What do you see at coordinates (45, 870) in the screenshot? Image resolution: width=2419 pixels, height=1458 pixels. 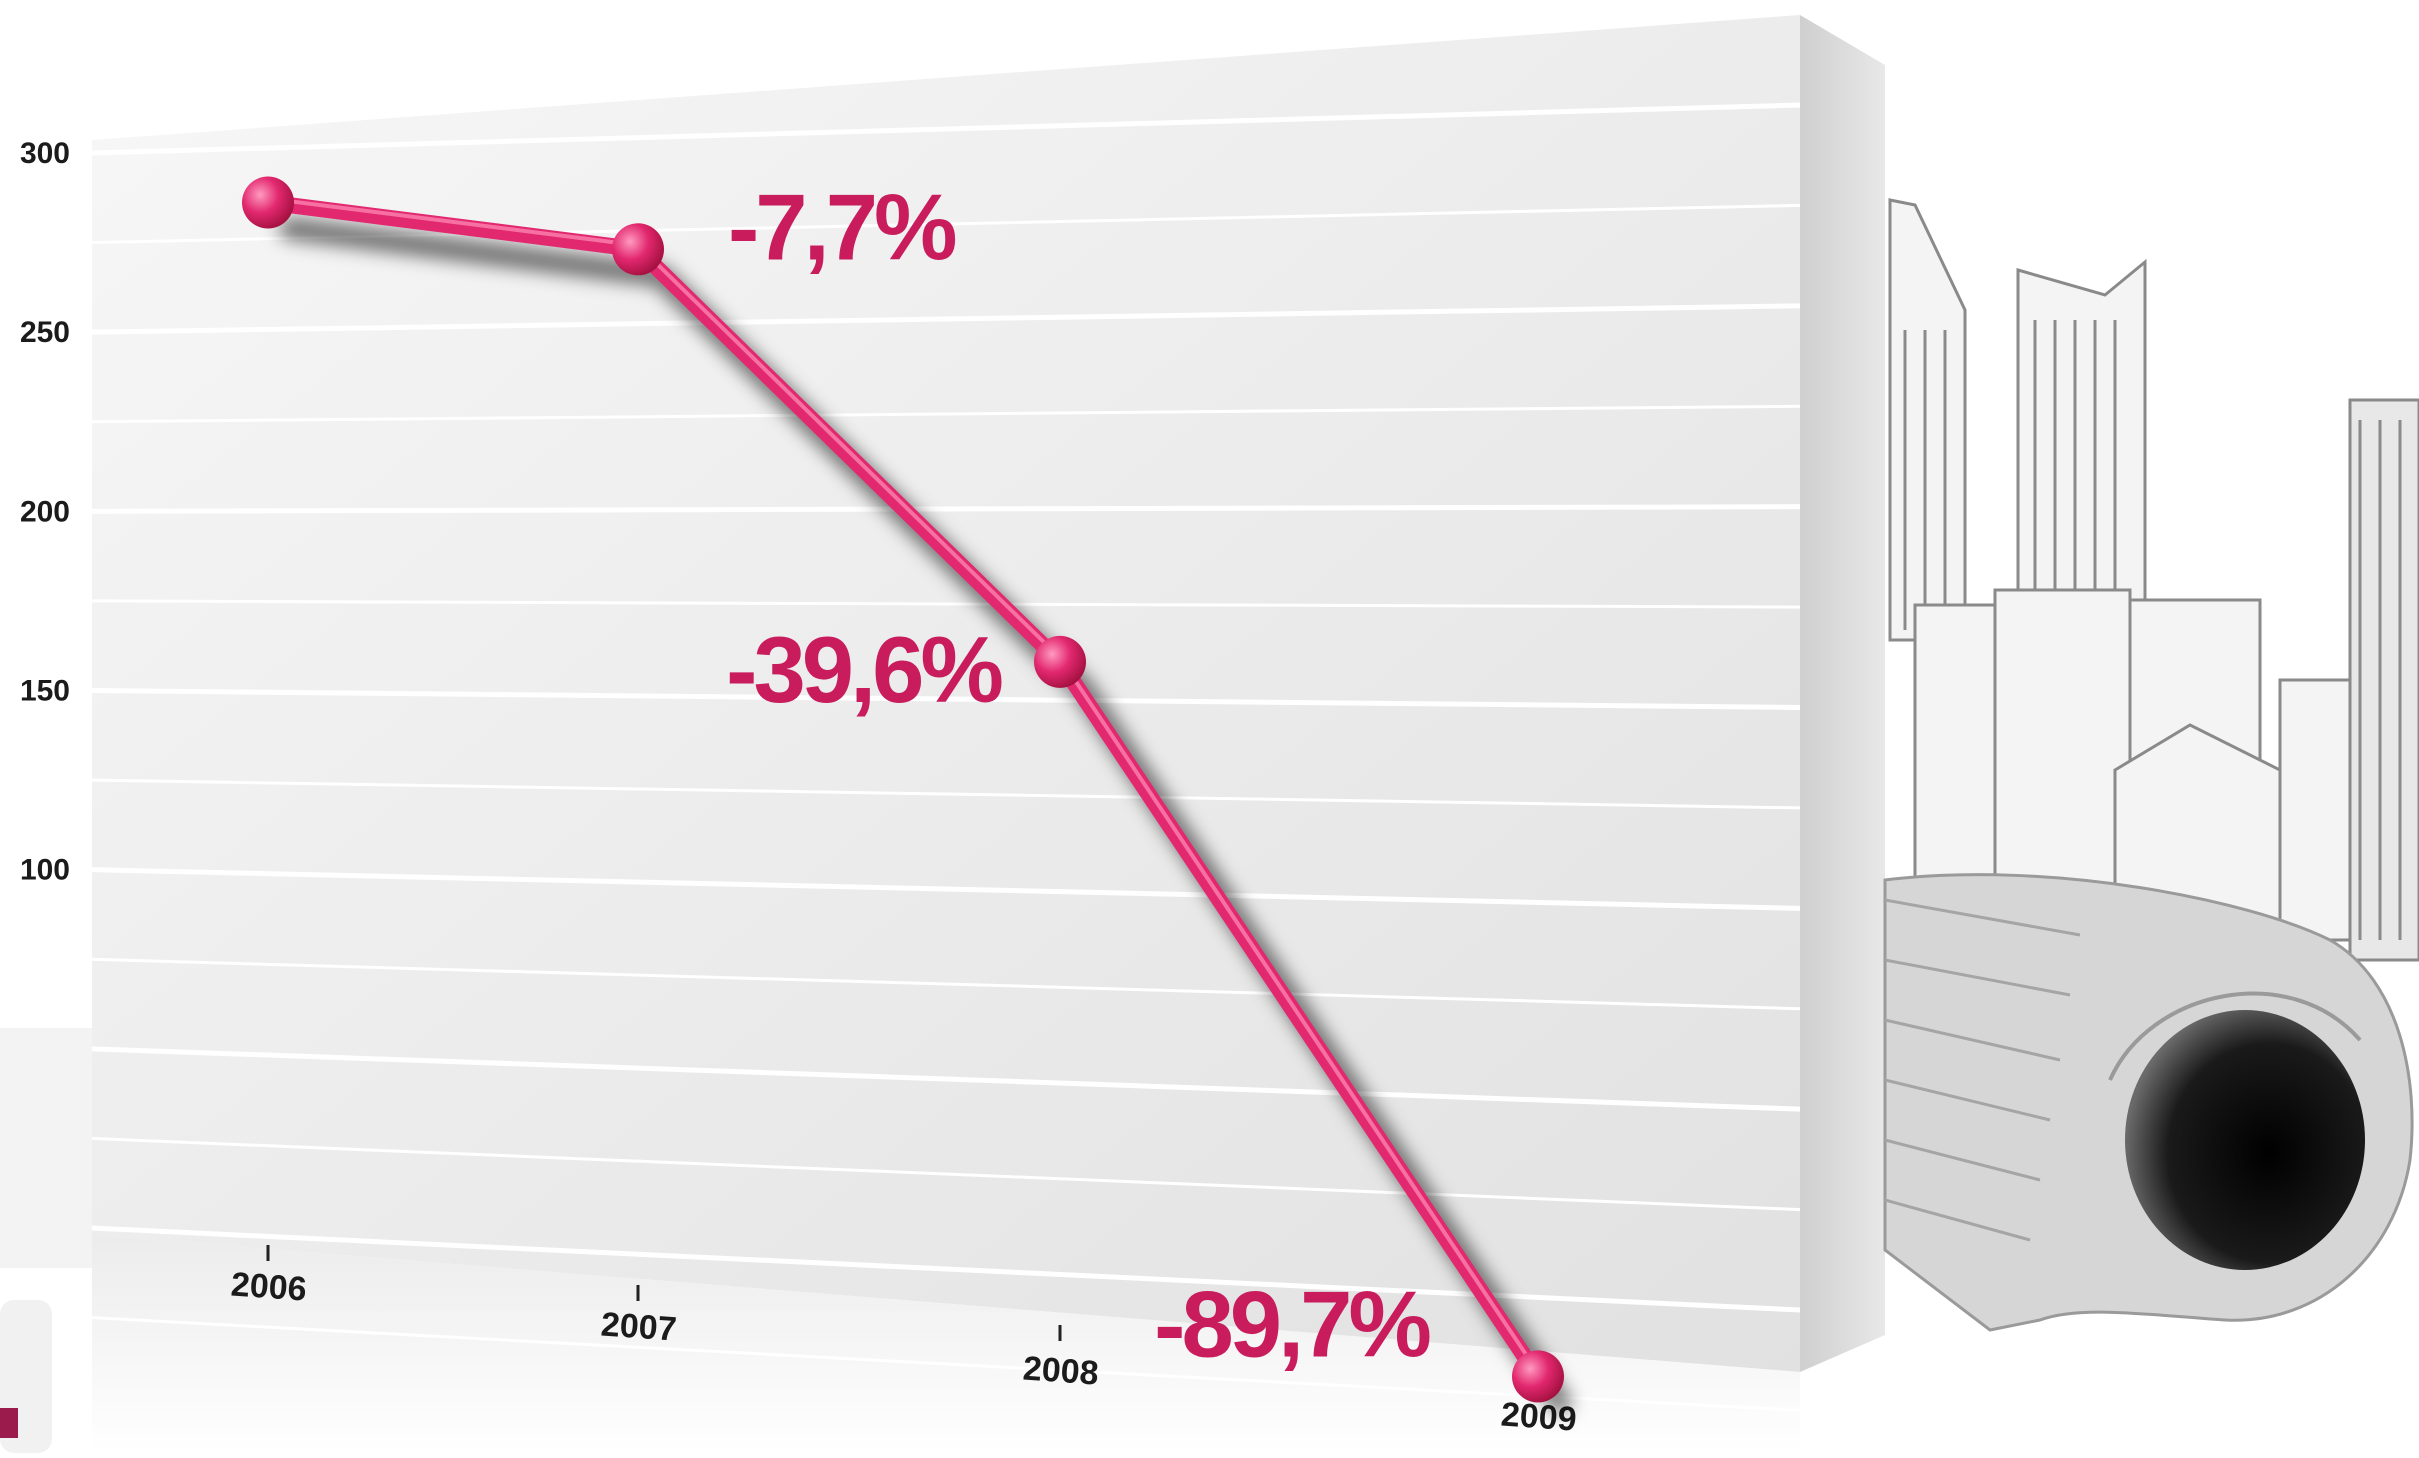 I see `y-tick-label: 100` at bounding box center [45, 870].